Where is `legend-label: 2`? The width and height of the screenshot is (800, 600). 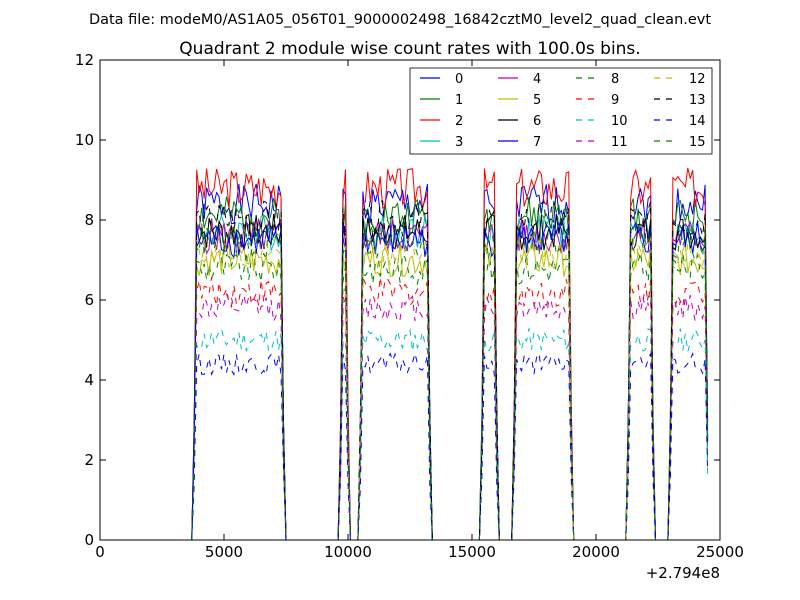
legend-label: 2 is located at coordinates (459, 121).